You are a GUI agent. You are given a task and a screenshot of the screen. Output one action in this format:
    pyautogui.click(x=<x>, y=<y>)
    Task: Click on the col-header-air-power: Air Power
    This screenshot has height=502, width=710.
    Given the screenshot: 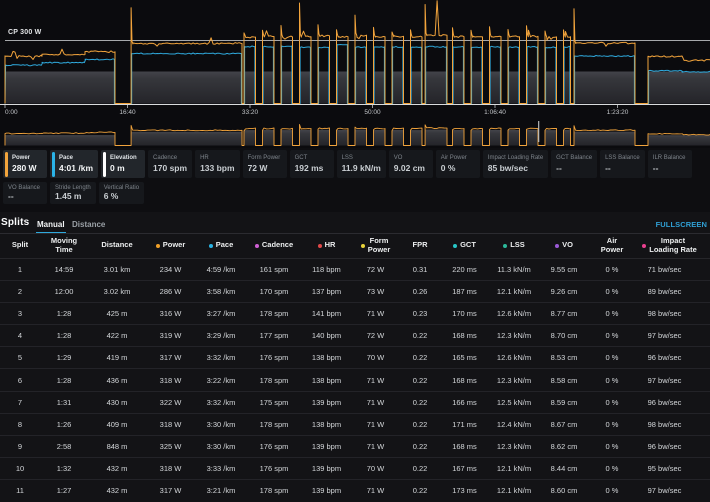 What is the action you would take?
    pyautogui.click(x=612, y=246)
    